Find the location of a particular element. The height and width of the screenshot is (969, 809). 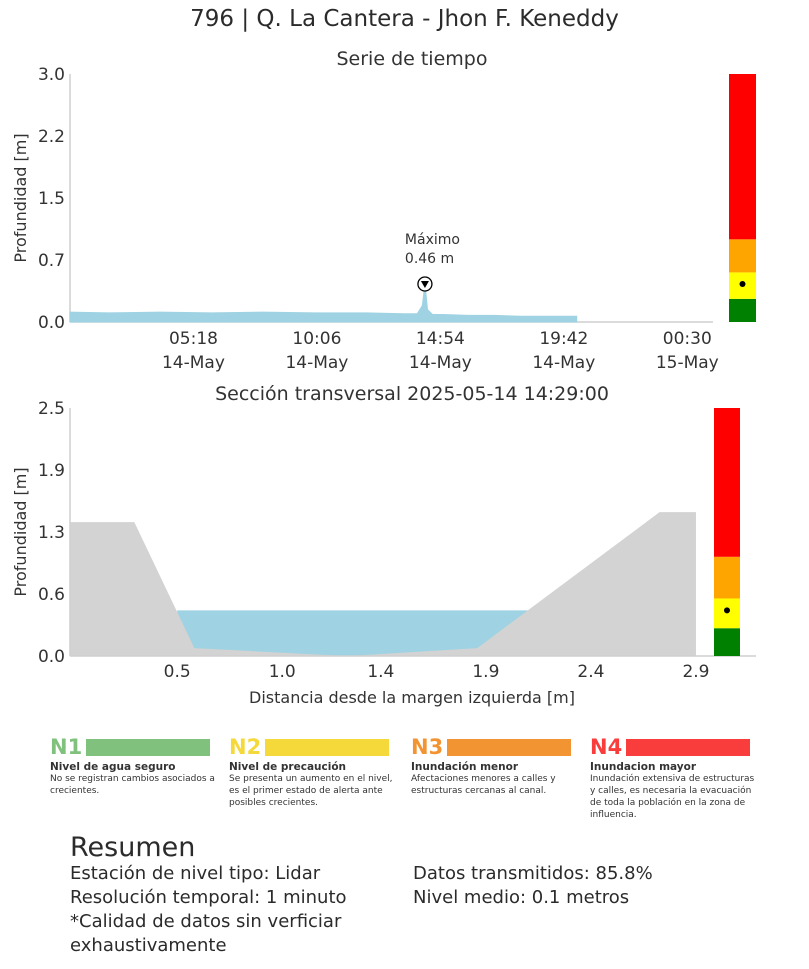

level-name: Inundación menor is located at coordinates (465, 767).